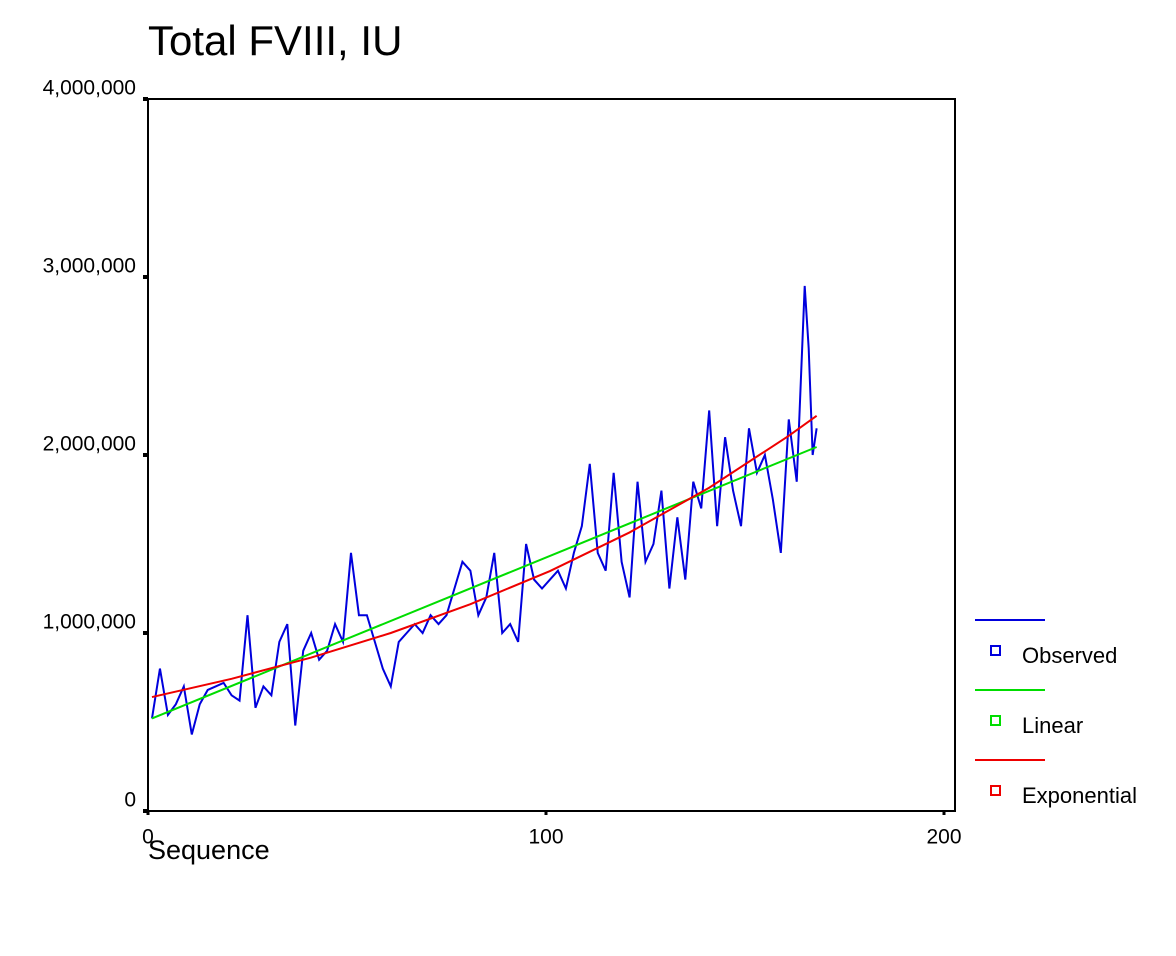 This screenshot has height=956, width=1176. What do you see at coordinates (545, 837) in the screenshot?
I see `x-tick-label: 100` at bounding box center [545, 837].